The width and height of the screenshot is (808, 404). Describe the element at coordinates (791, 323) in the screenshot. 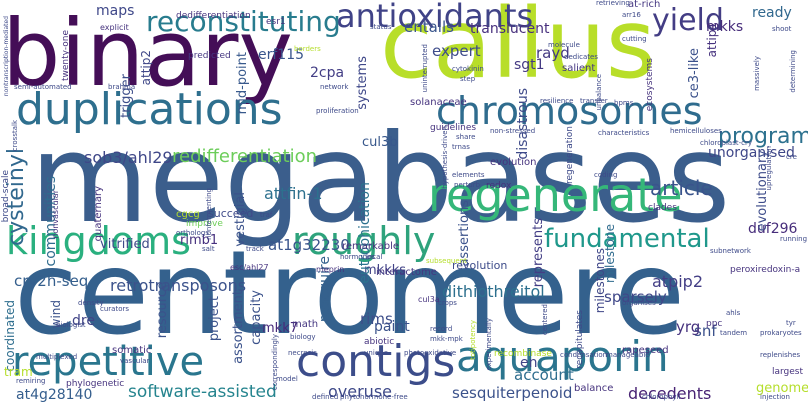

I see `word-tyr: tyr` at that location.